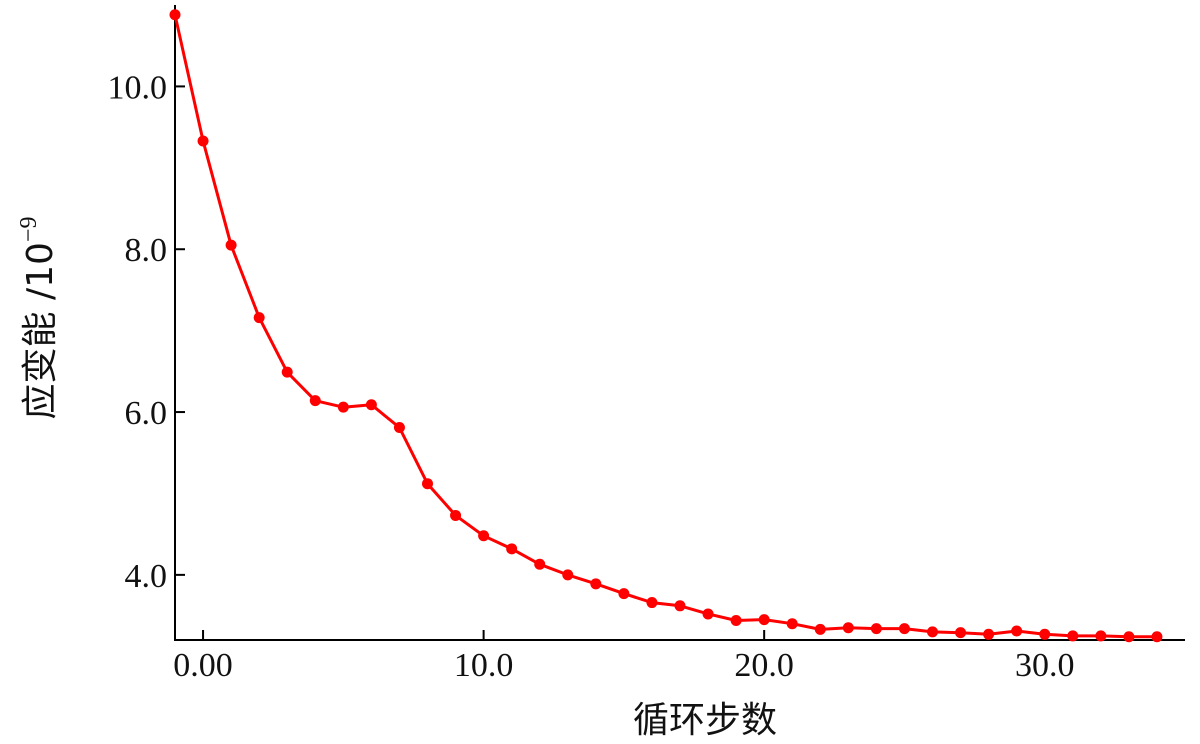 The width and height of the screenshot is (1200, 744). I want to click on y-axis-label-exponent: −9, so click(29, 230).